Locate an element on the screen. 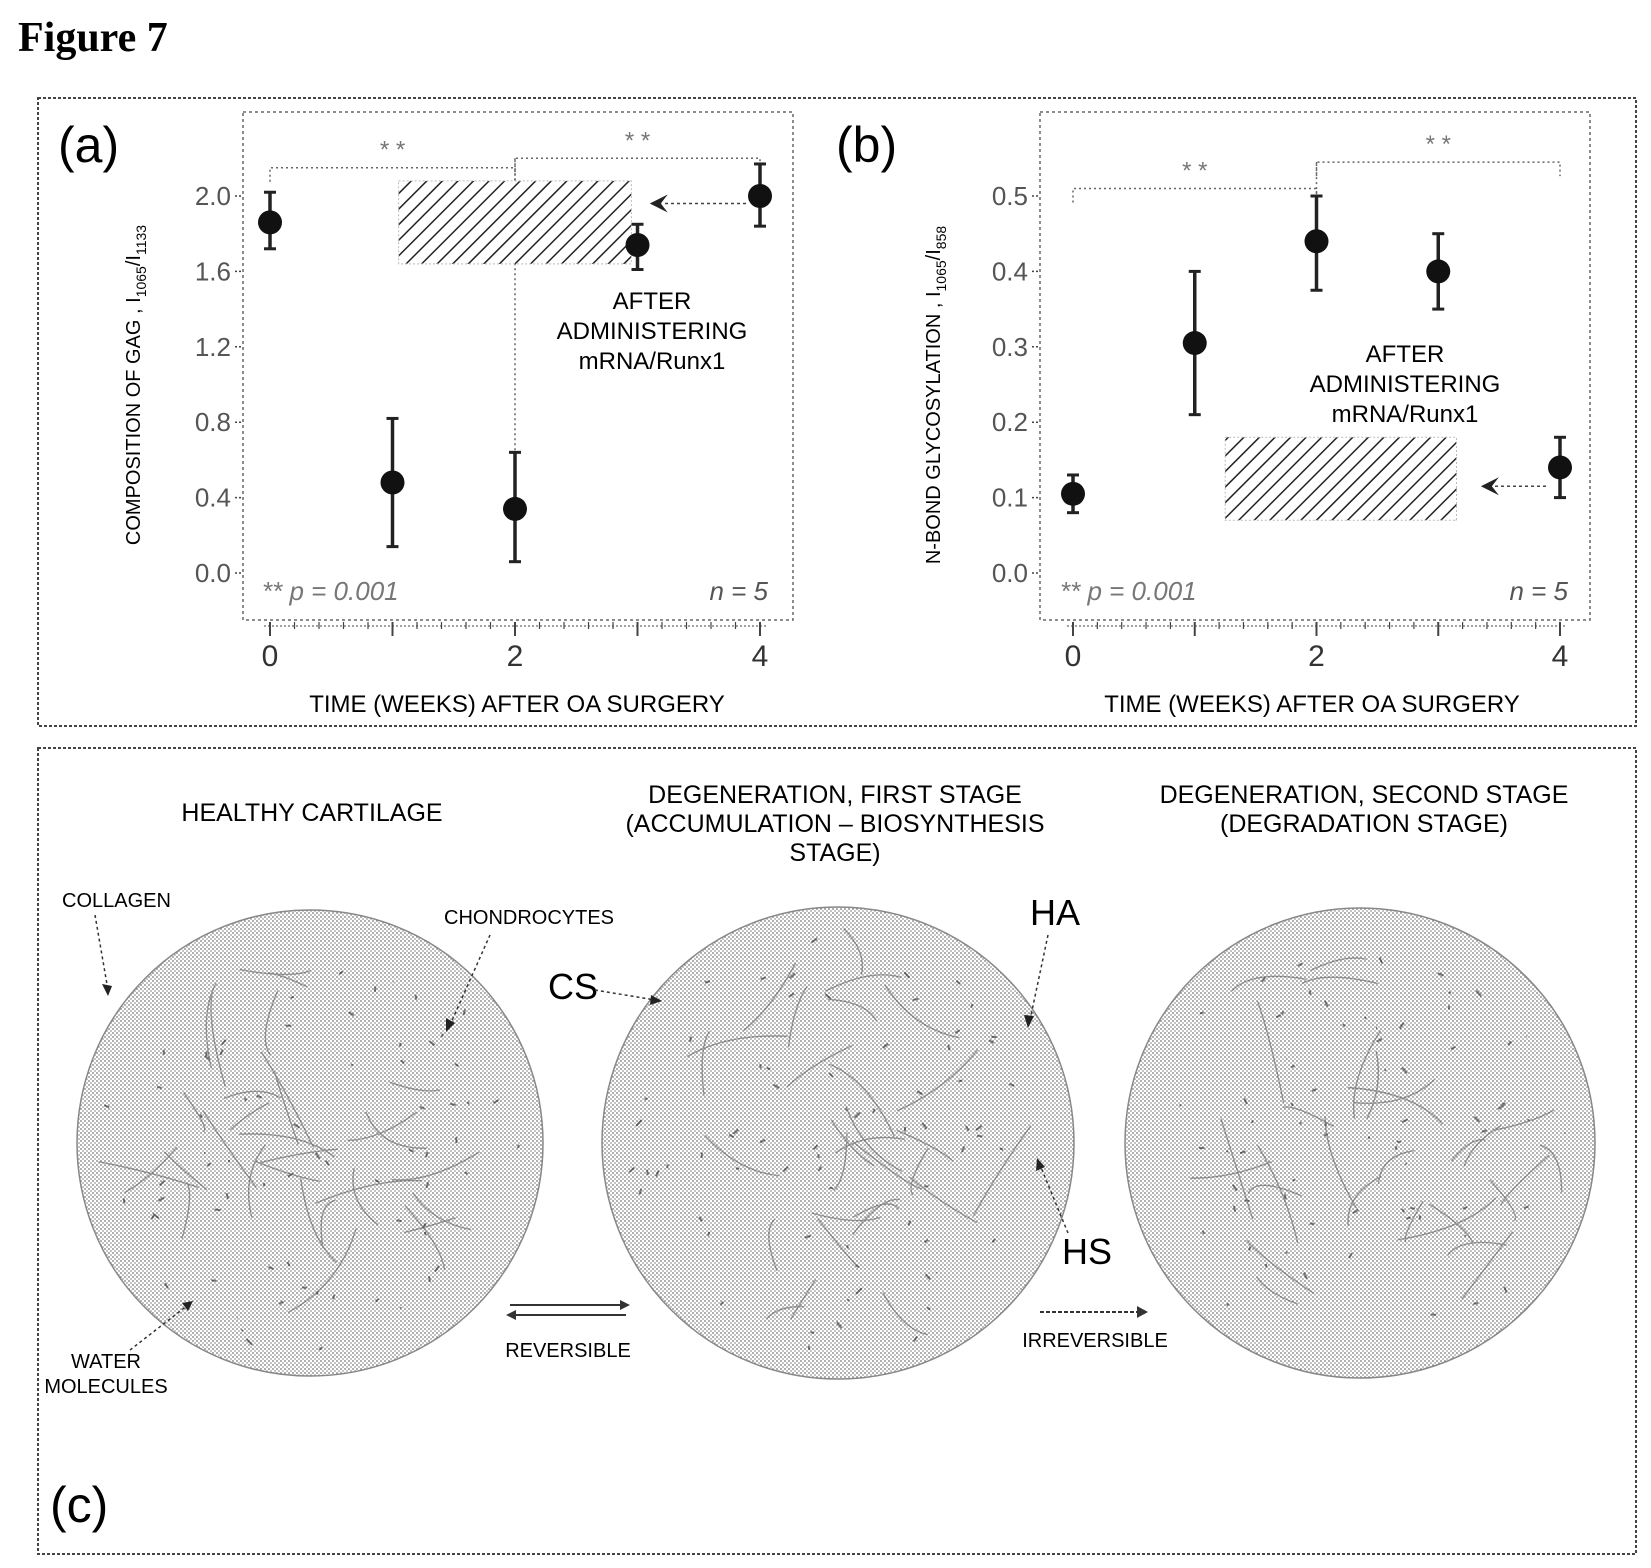  chondrocytes-arrowhead is located at coordinates (450, 1025).